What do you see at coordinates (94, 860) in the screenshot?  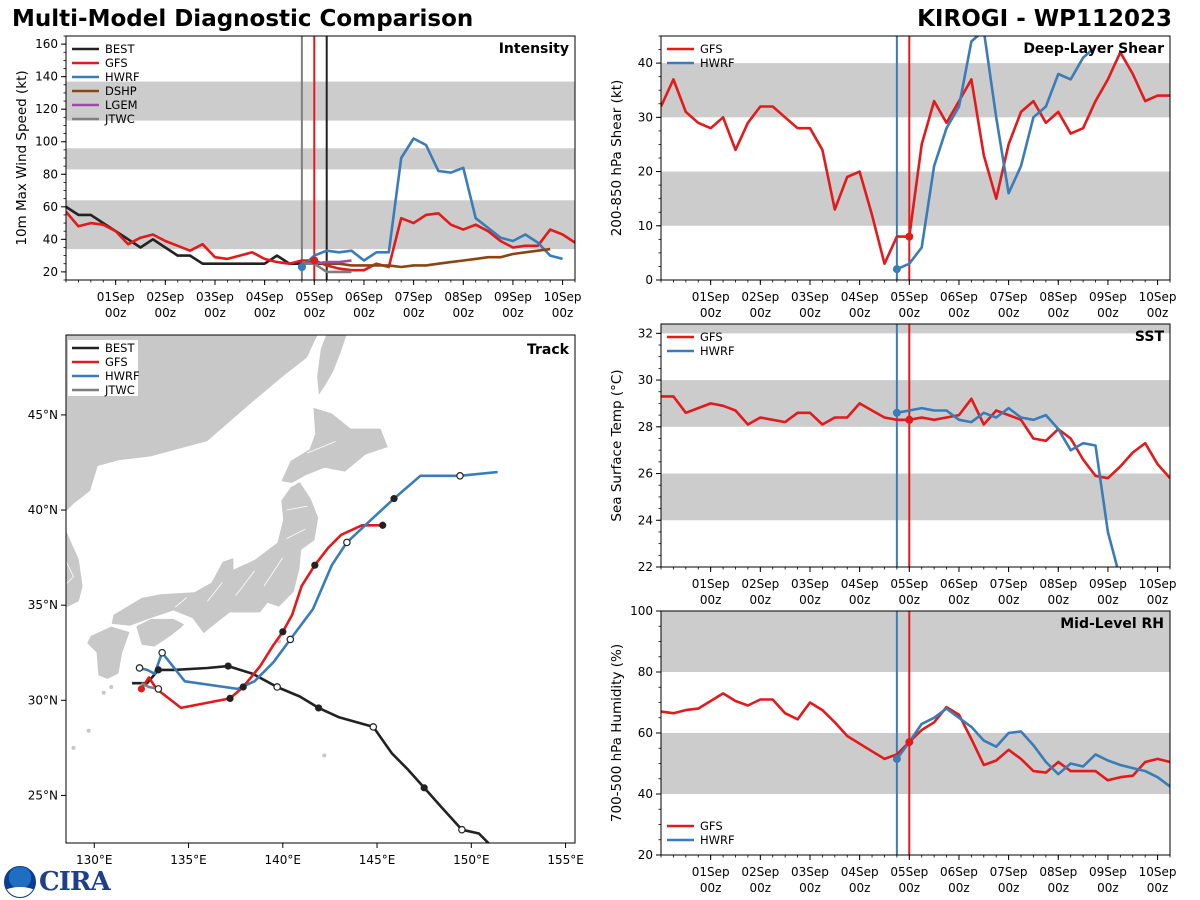 I see `x-tick-label: 130°E` at bounding box center [94, 860].